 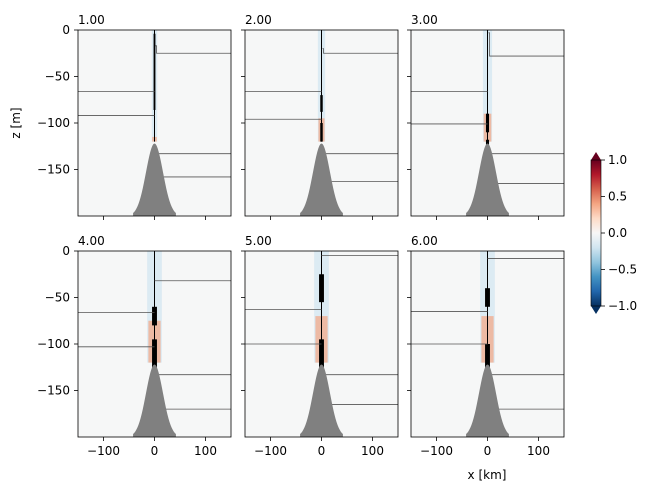 I want to click on panel-title: 5.00, so click(x=258, y=241).